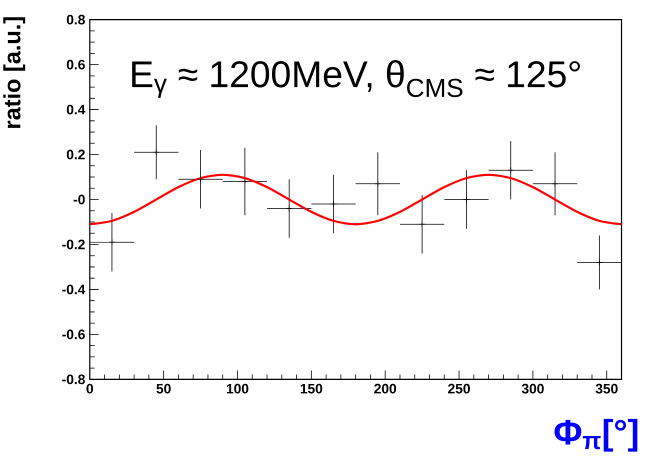 The width and height of the screenshot is (651, 469). Describe the element at coordinates (14, 72) in the screenshot. I see `y-axis-title: ratio [a.u.]` at that location.